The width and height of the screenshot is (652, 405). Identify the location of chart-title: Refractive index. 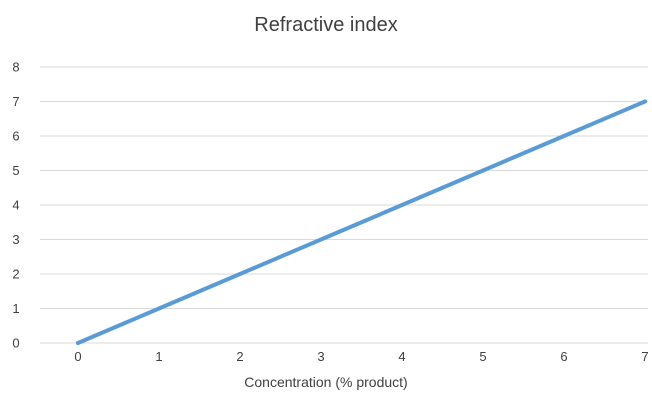
(326, 25).